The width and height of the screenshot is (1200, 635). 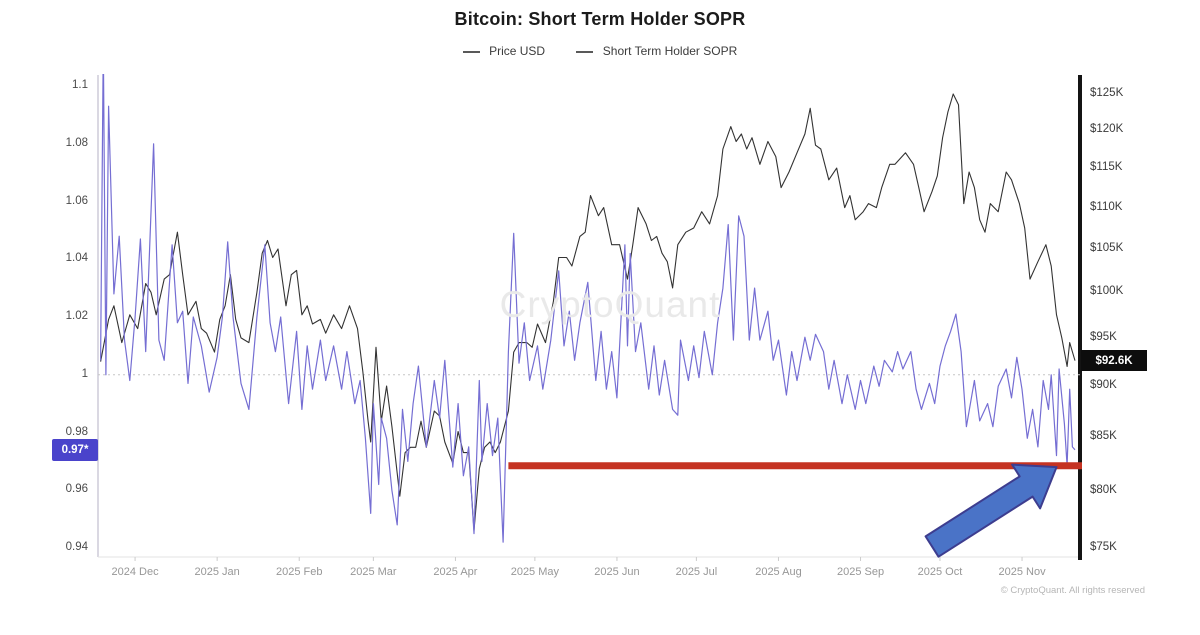 What do you see at coordinates (299, 572) in the screenshot?
I see `x-axis-tick-label: 2025 Feb` at bounding box center [299, 572].